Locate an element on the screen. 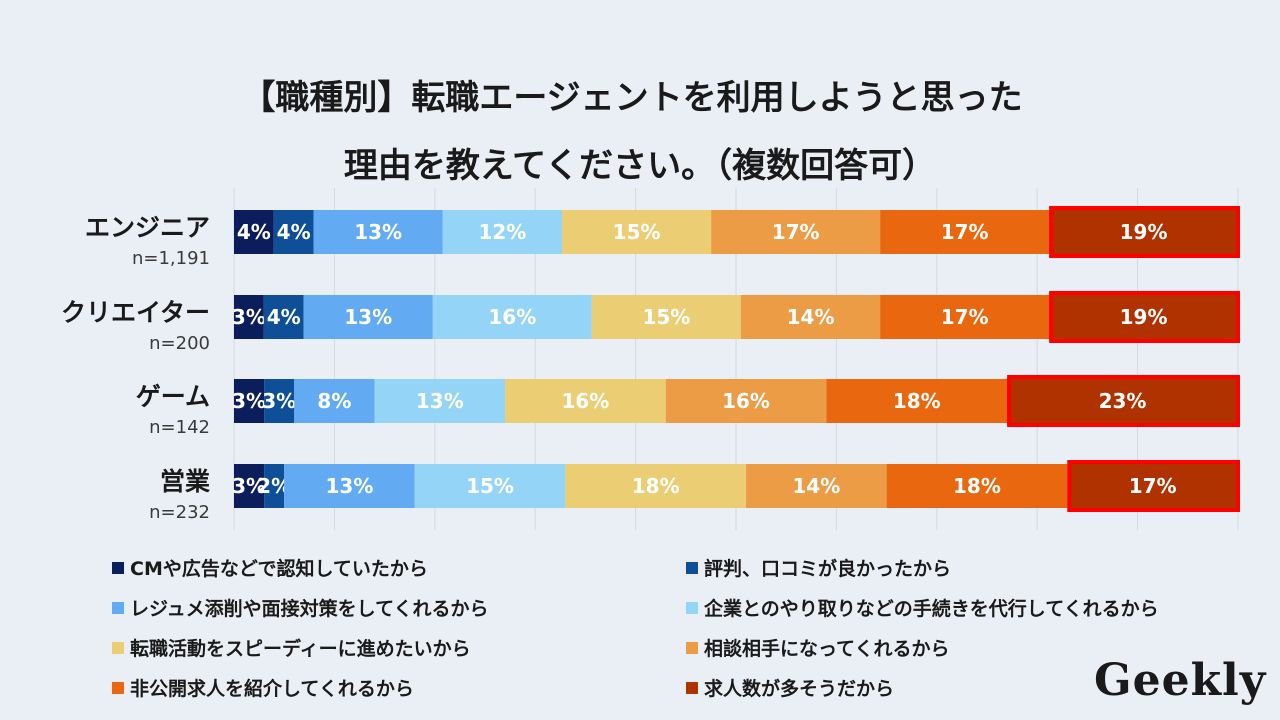 This screenshot has height=720, width=1280. sample-size-label: n=1,191 is located at coordinates (171, 258).